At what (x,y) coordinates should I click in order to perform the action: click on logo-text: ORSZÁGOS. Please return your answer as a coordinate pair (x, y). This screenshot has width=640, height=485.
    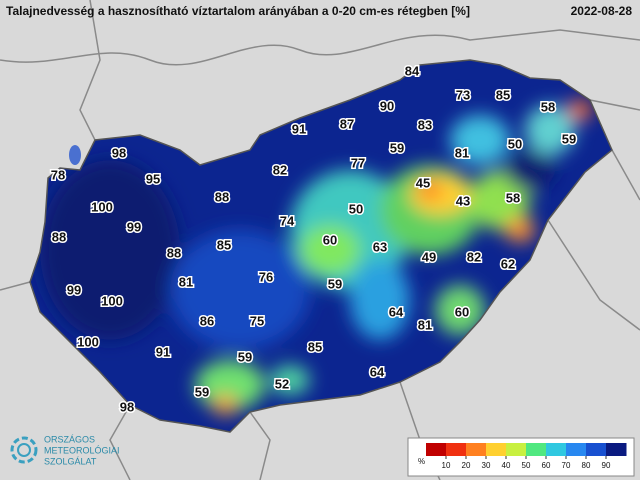
    Looking at the image, I should click on (69, 439).